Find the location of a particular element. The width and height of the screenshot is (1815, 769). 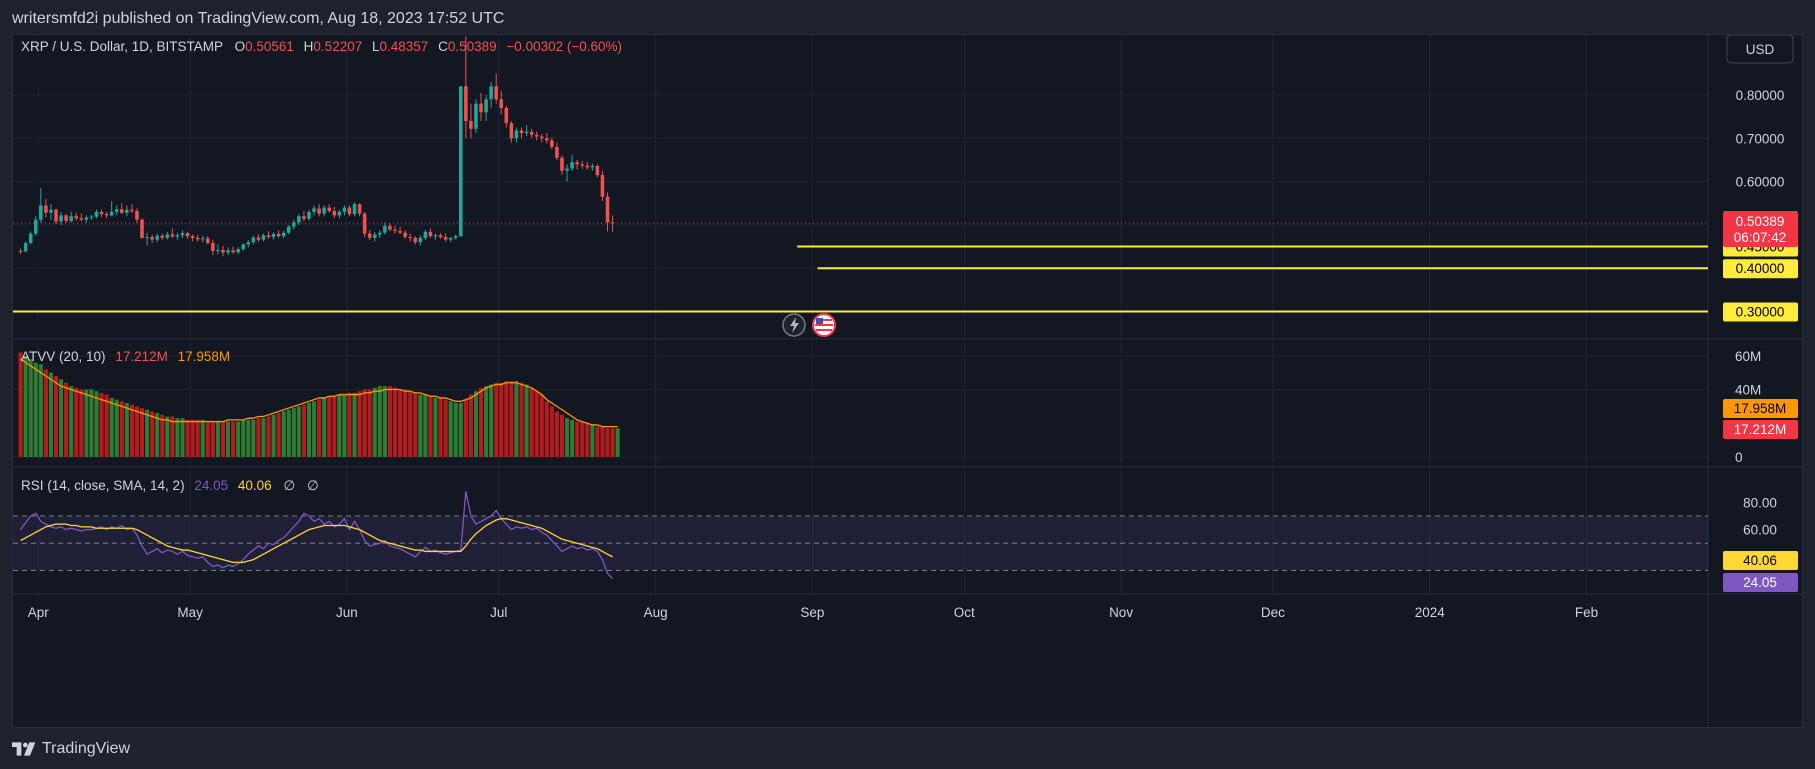

candles is located at coordinates (316, 146).